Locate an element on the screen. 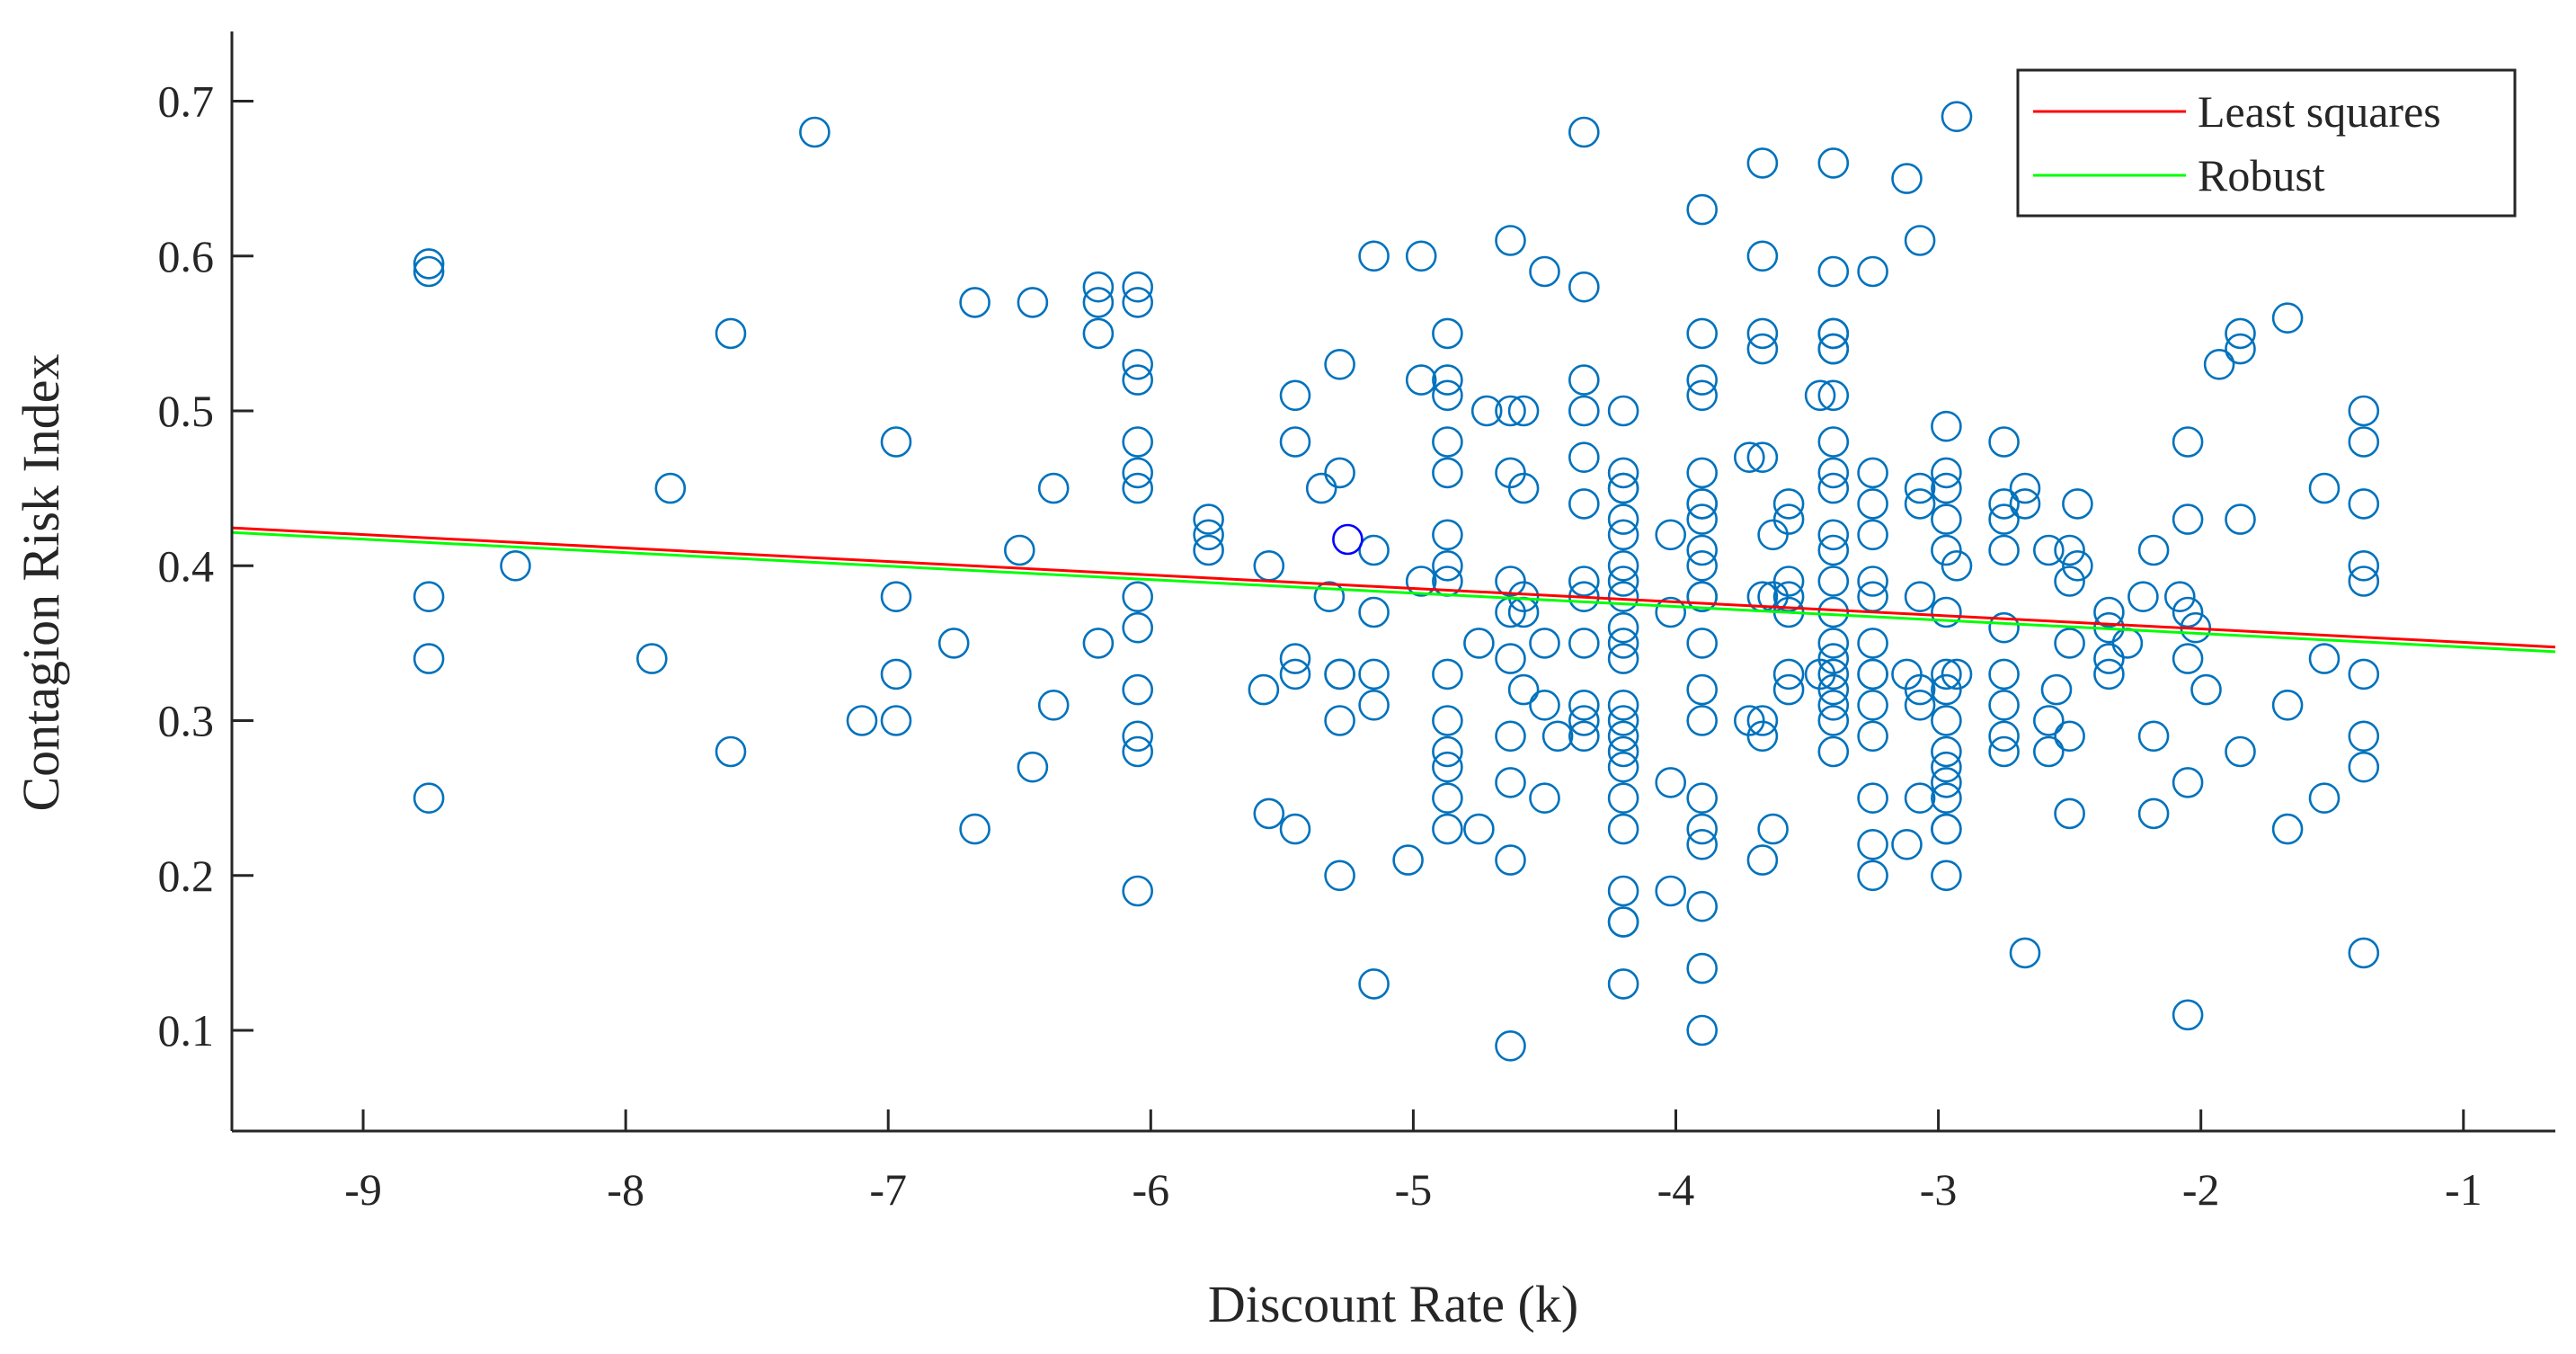 The width and height of the screenshot is (2576, 1354). legend-label-least-squares: Least squares is located at coordinates (2319, 112).